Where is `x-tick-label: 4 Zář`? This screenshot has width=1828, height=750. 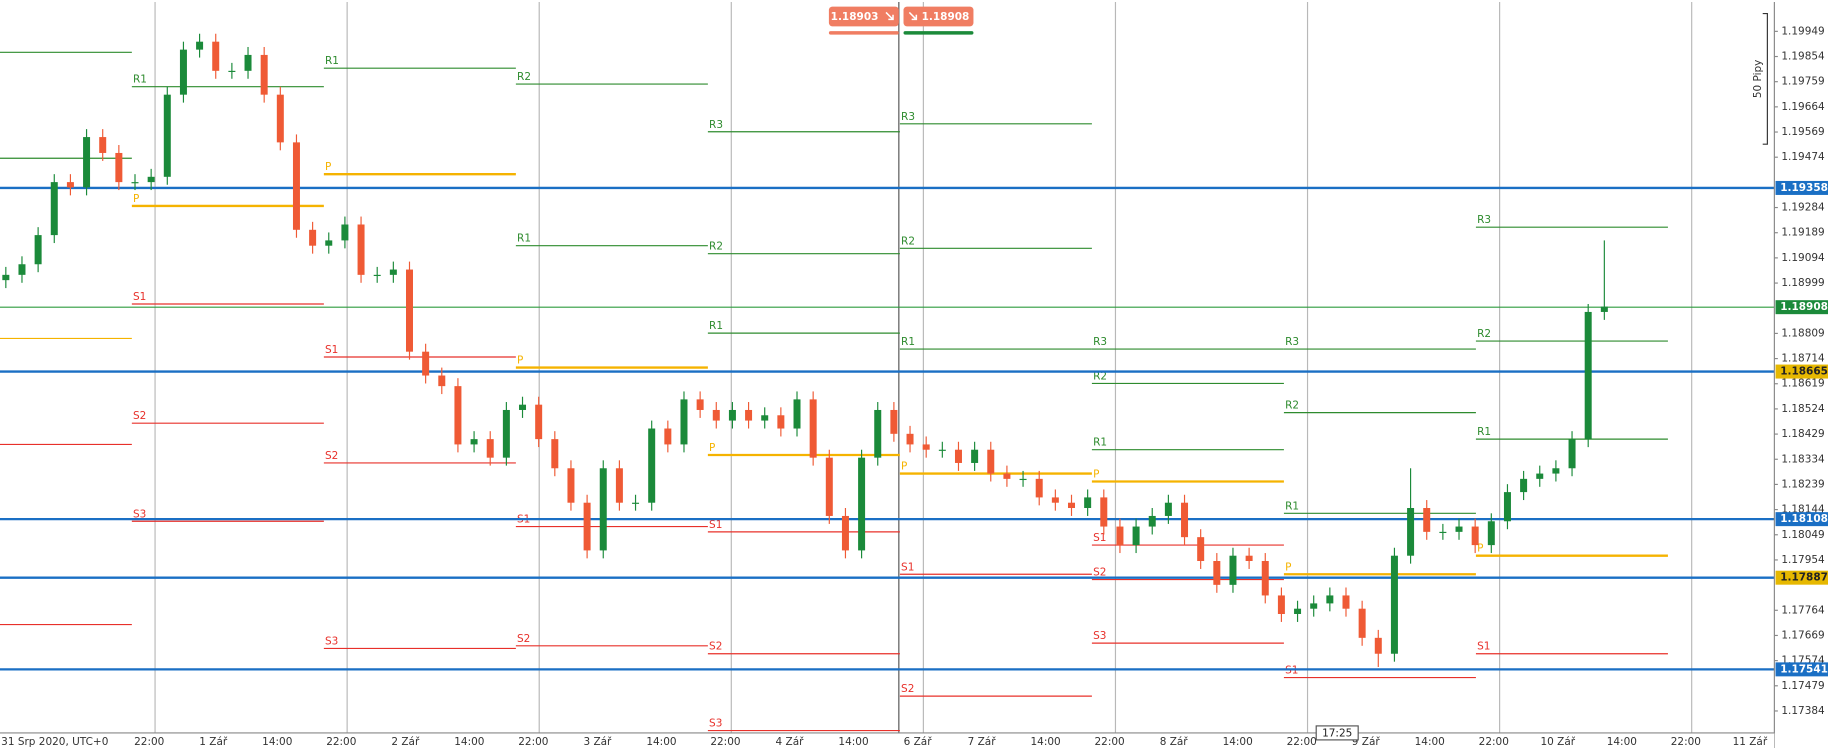
x-tick-label: 4 Zář is located at coordinates (790, 742).